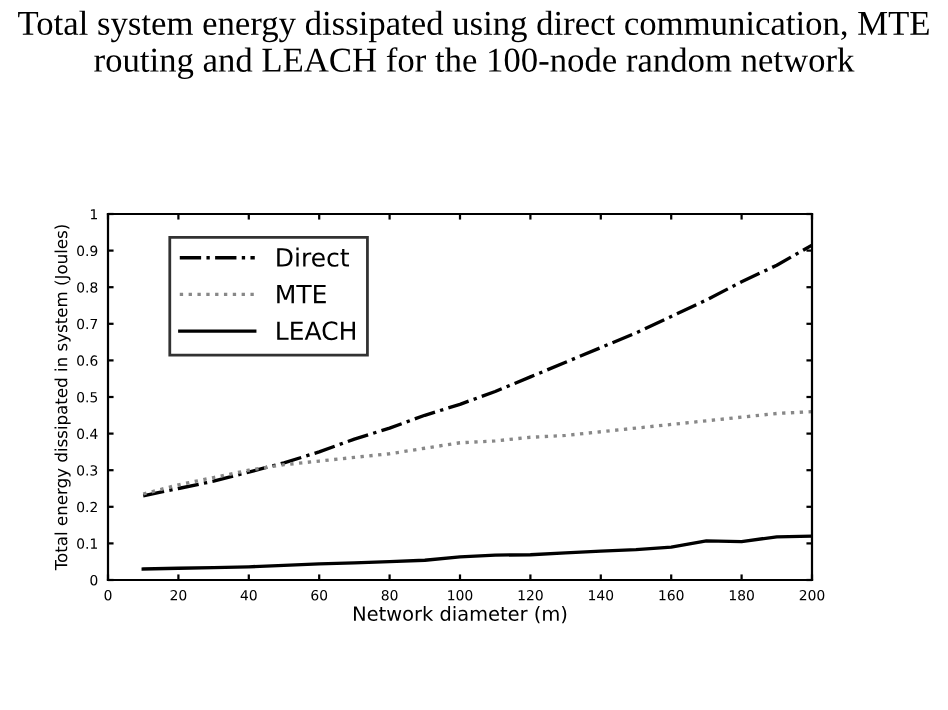 Image resolution: width=948 pixels, height=710 pixels. I want to click on y-axis-title: Total energy dissipated in system (Joules), so click(62, 398).